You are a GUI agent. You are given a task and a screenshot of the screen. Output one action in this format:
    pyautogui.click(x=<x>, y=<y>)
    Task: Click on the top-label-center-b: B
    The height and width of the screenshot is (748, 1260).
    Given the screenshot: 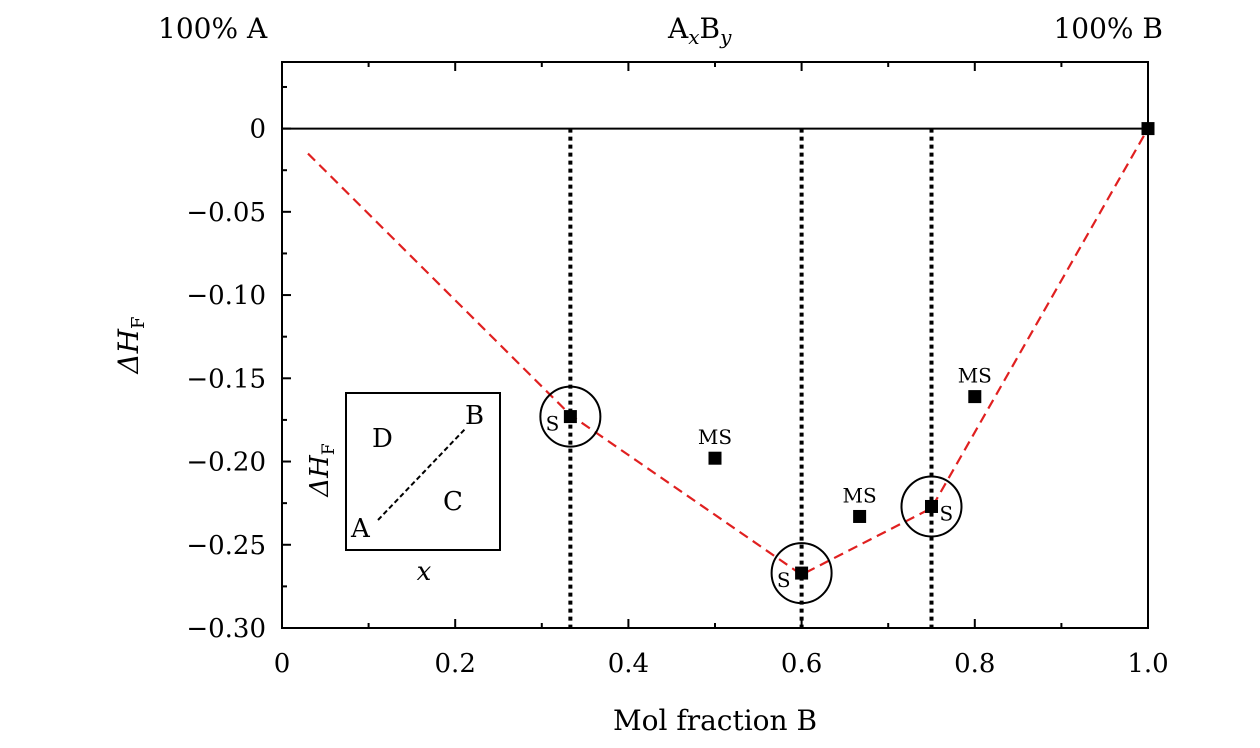 What is the action you would take?
    pyautogui.click(x=710, y=28)
    